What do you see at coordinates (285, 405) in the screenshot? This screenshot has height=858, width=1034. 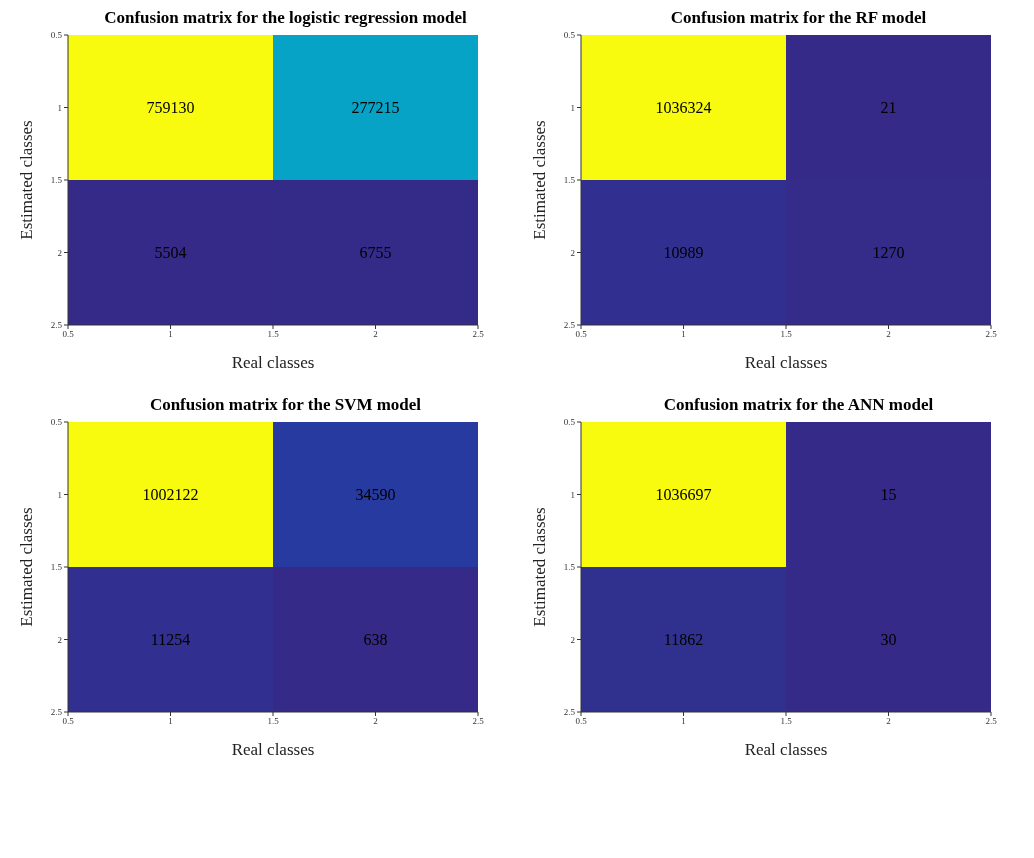 I see `chart-title: Confusion matrix for the SVM model` at bounding box center [285, 405].